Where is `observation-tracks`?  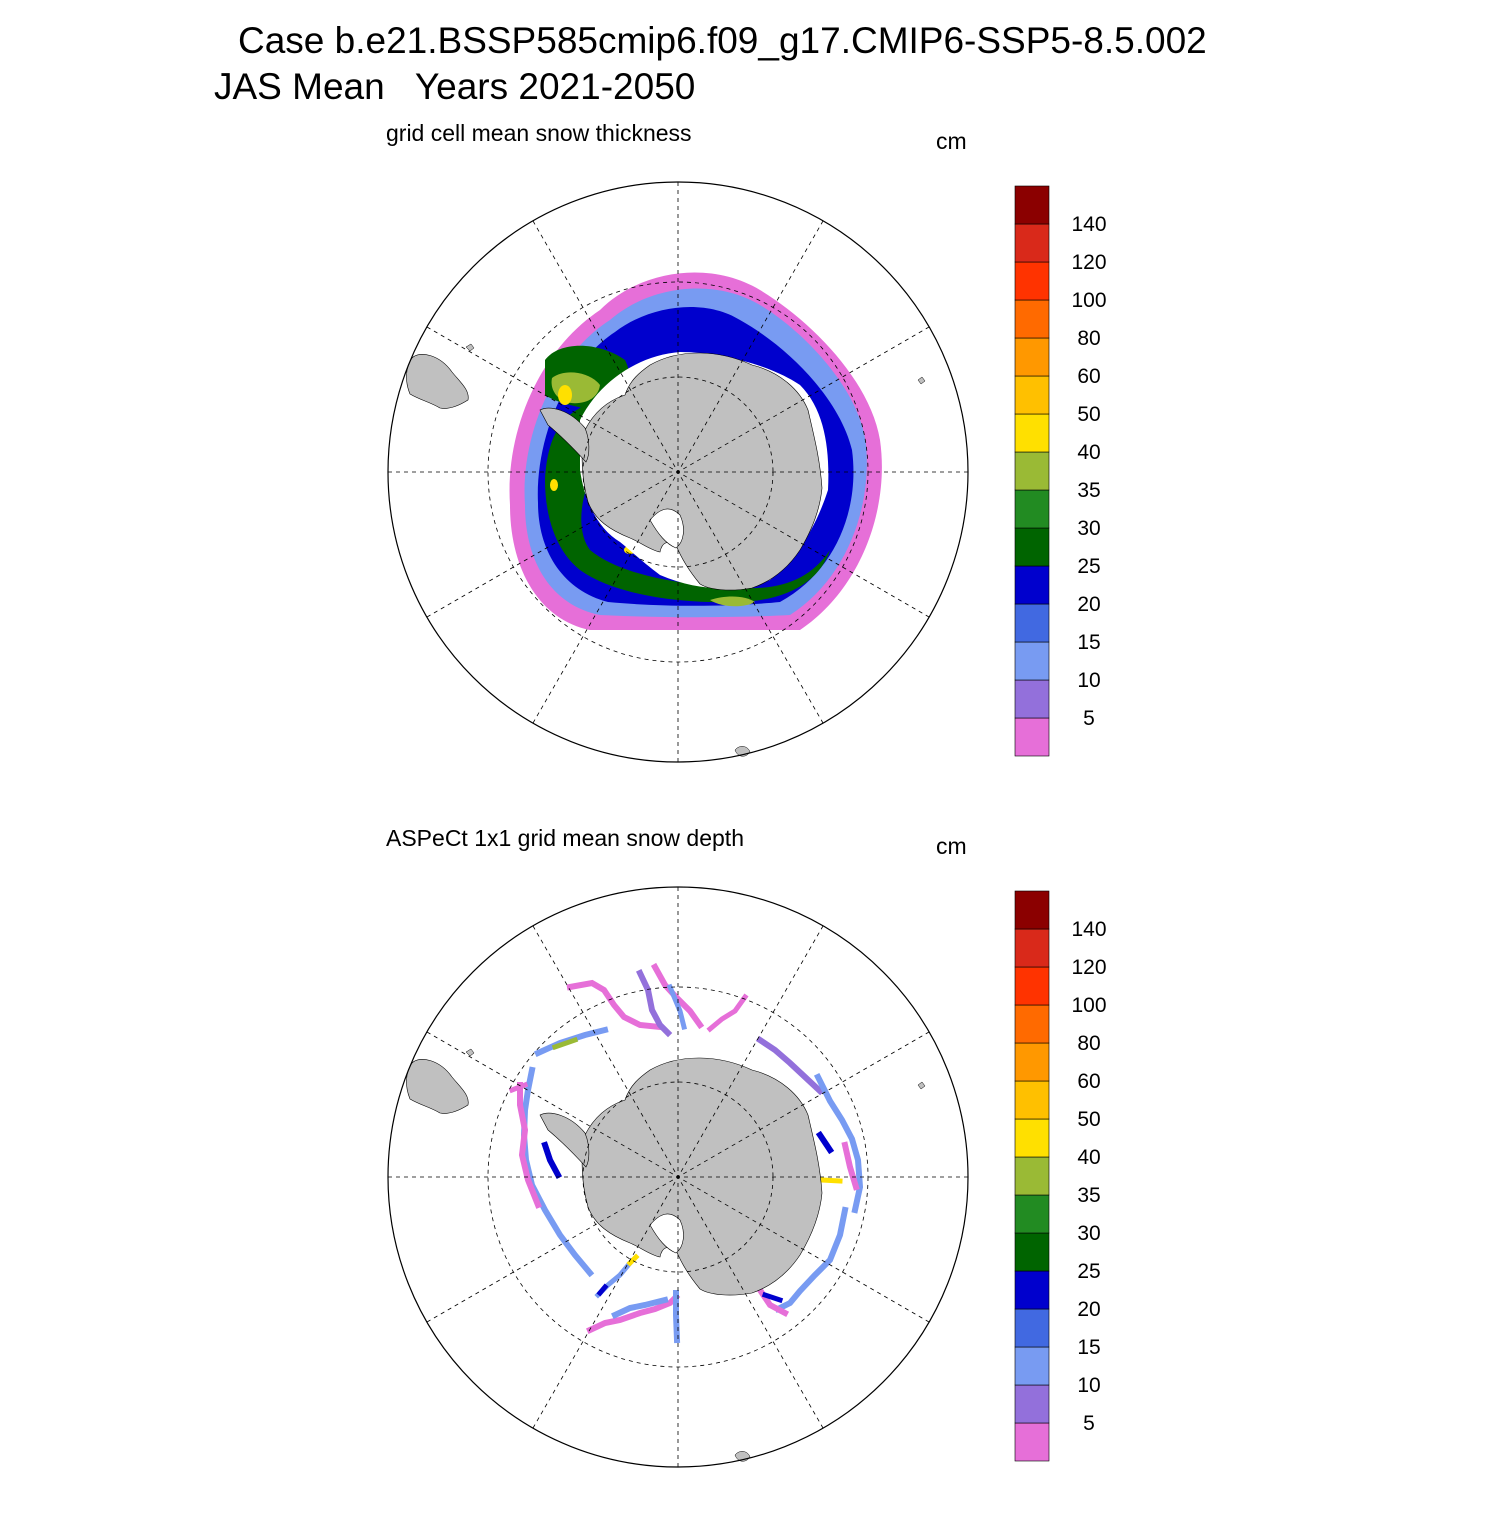
observation-tracks is located at coordinates (686, 1153).